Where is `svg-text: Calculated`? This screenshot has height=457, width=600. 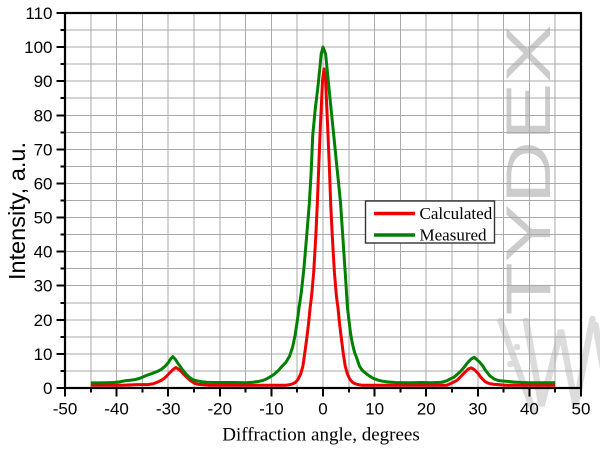 svg-text: Calculated is located at coordinates (456, 213).